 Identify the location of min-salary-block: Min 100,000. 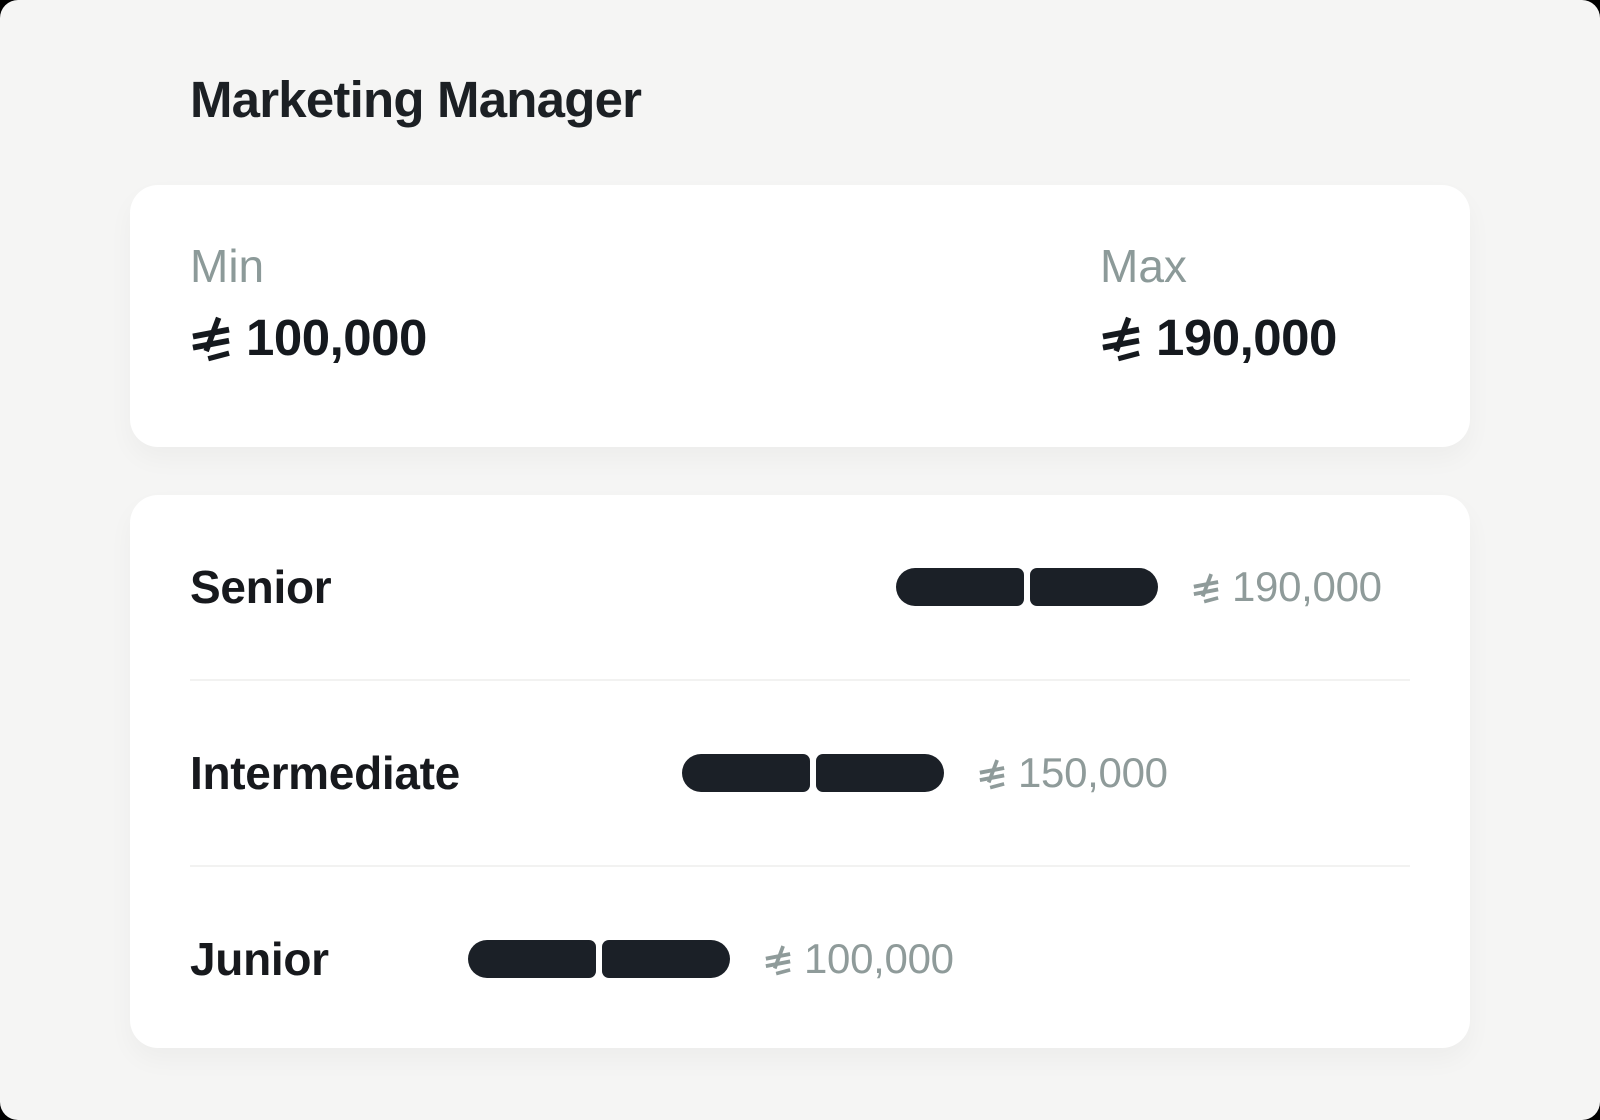
(308, 304).